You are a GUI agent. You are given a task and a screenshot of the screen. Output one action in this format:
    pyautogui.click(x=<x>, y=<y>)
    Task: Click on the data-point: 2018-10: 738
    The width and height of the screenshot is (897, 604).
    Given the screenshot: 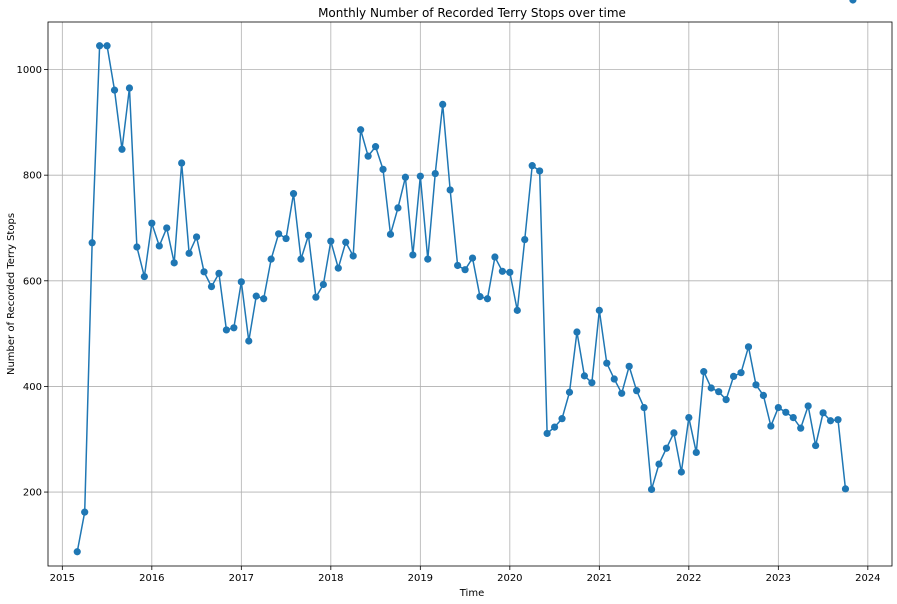 What is the action you would take?
    pyautogui.click(x=397, y=207)
    